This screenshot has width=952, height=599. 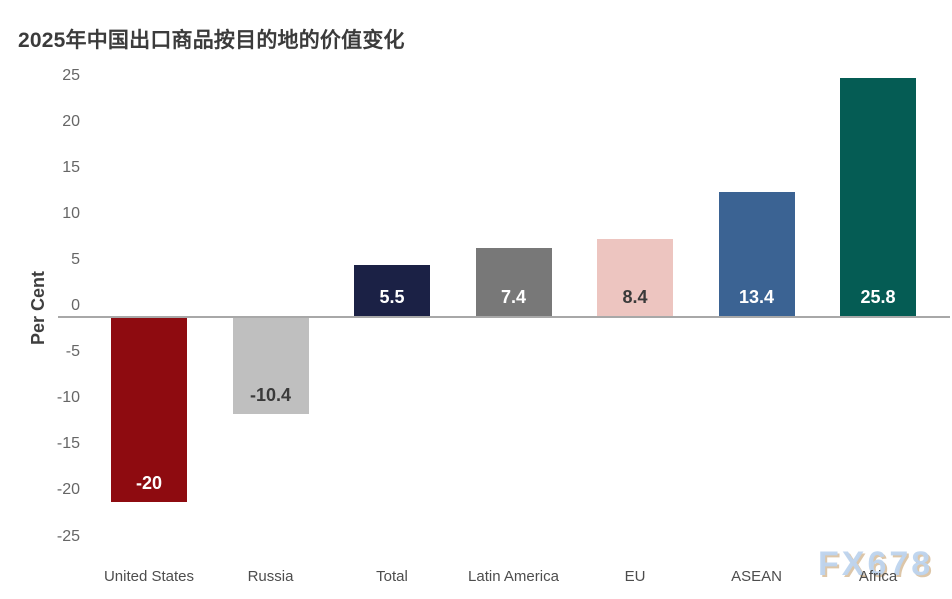 I want to click on y-tick-label: -25, so click(x=68, y=536).